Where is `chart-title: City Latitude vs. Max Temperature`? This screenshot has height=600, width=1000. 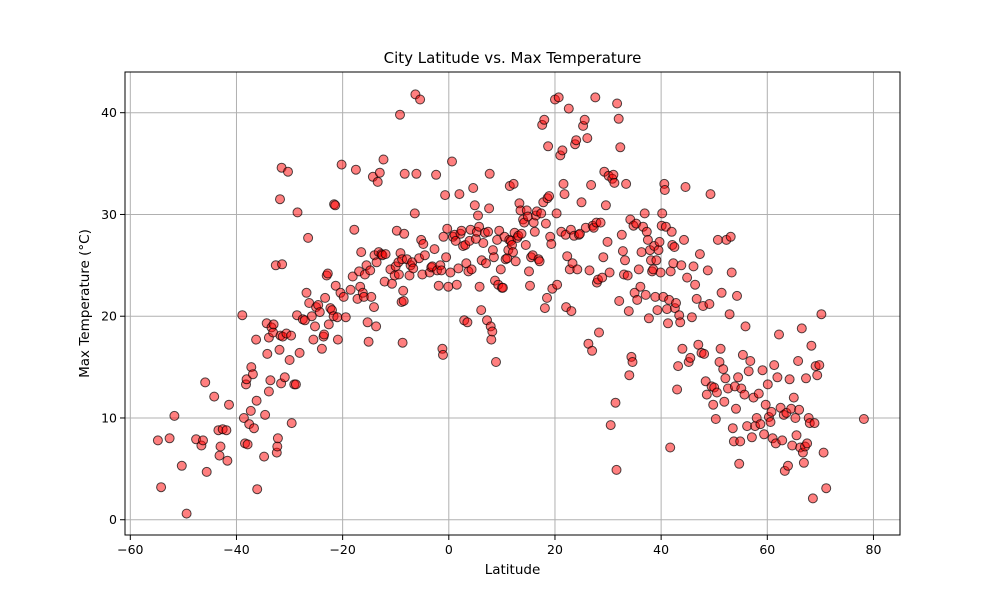
chart-title: City Latitude vs. Max Temperature is located at coordinates (513, 58).